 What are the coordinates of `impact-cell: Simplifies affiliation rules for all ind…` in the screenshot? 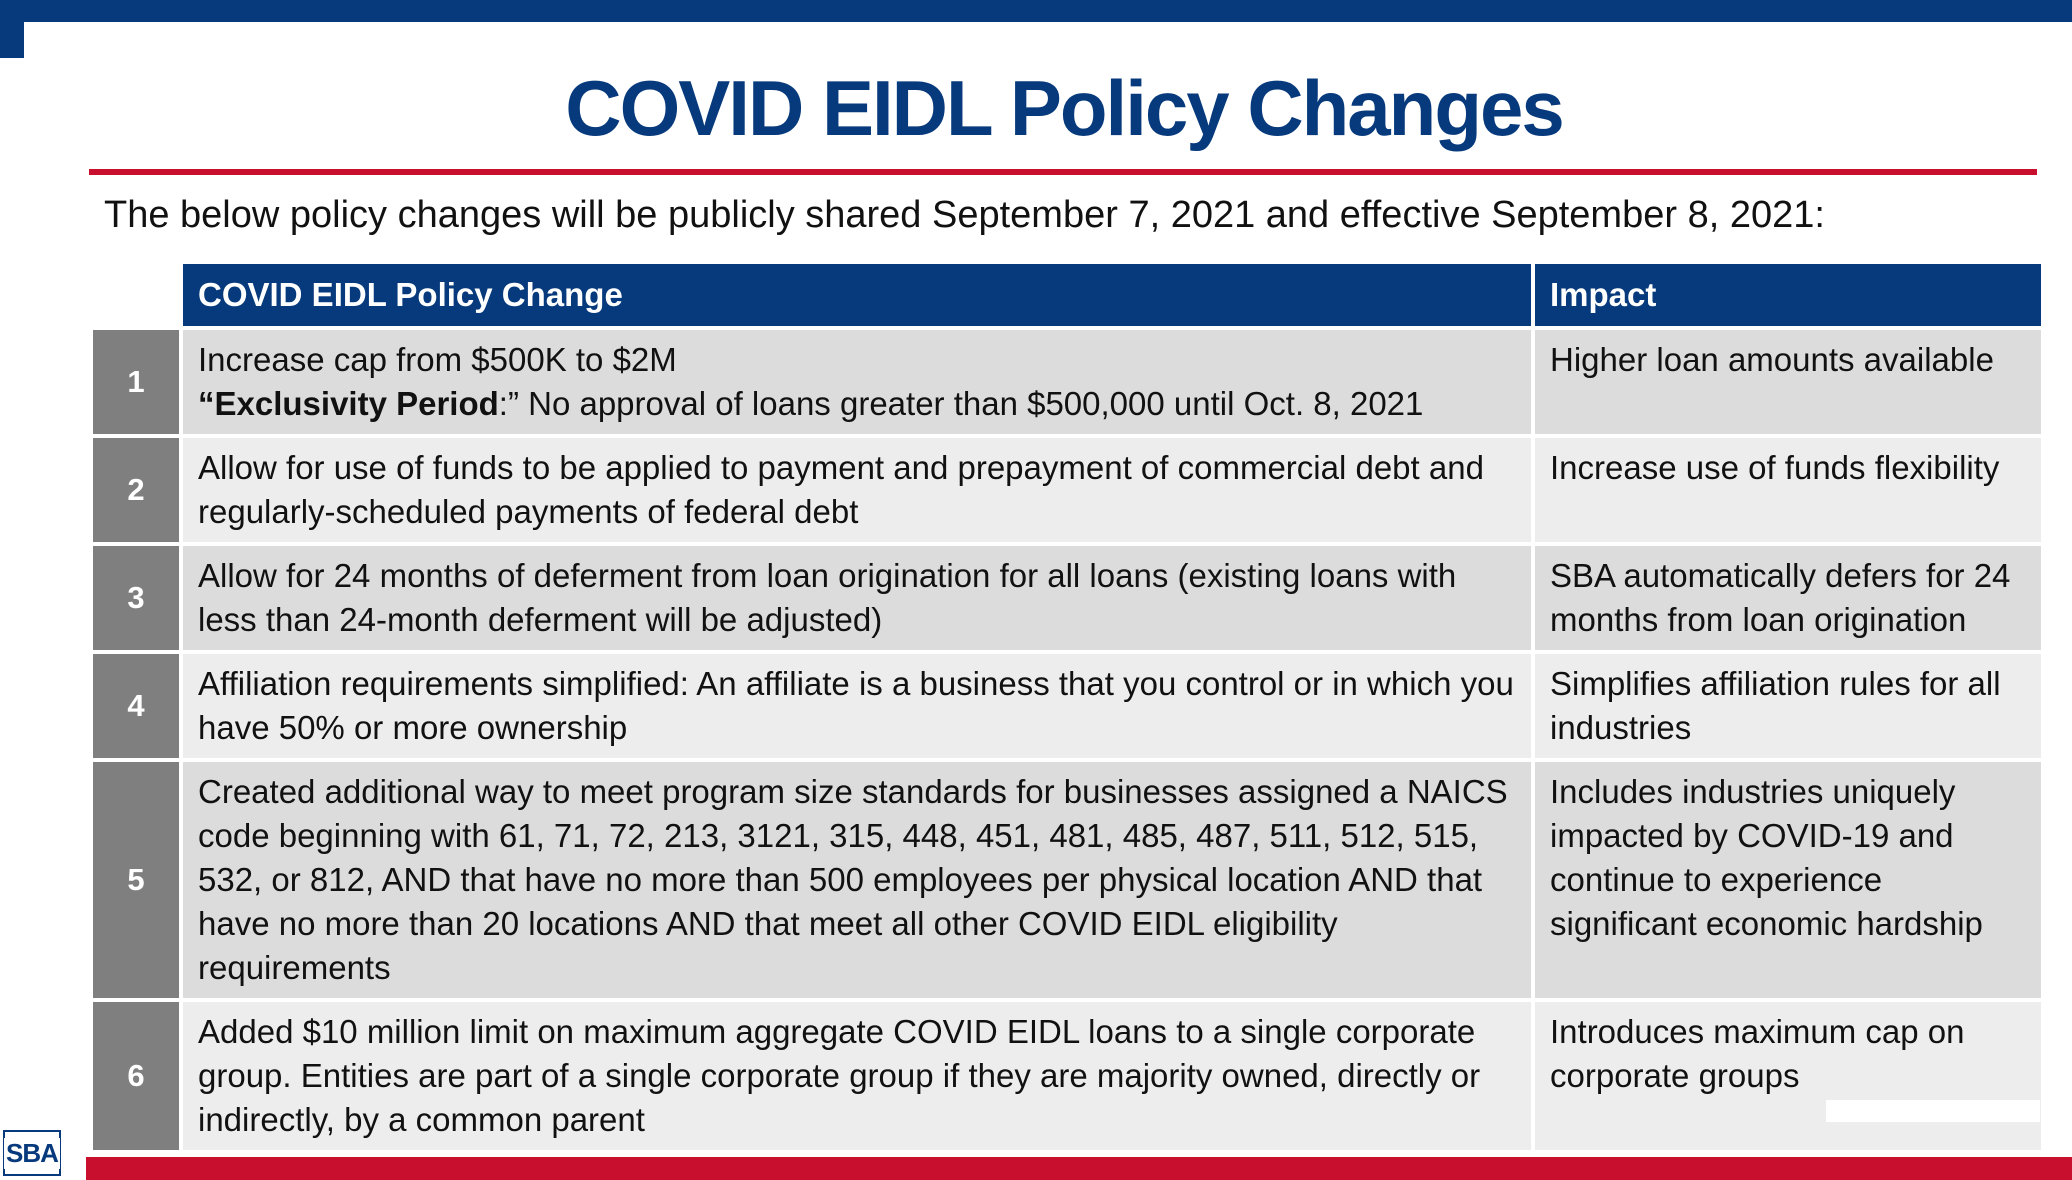 It's located at (1788, 706).